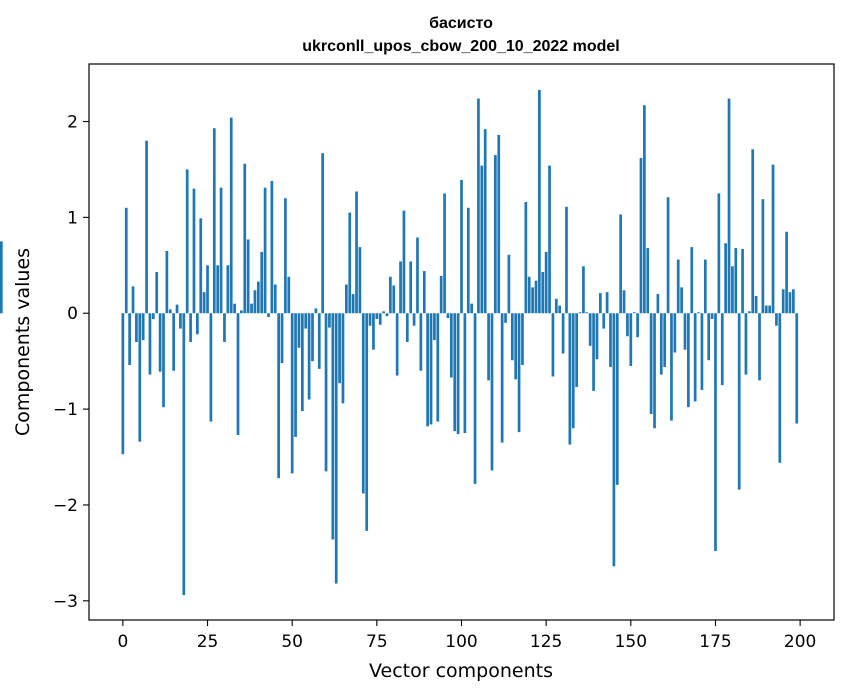 This screenshot has width=847, height=696. What do you see at coordinates (72, 218) in the screenshot?
I see `y-tick-label: 1` at bounding box center [72, 218].